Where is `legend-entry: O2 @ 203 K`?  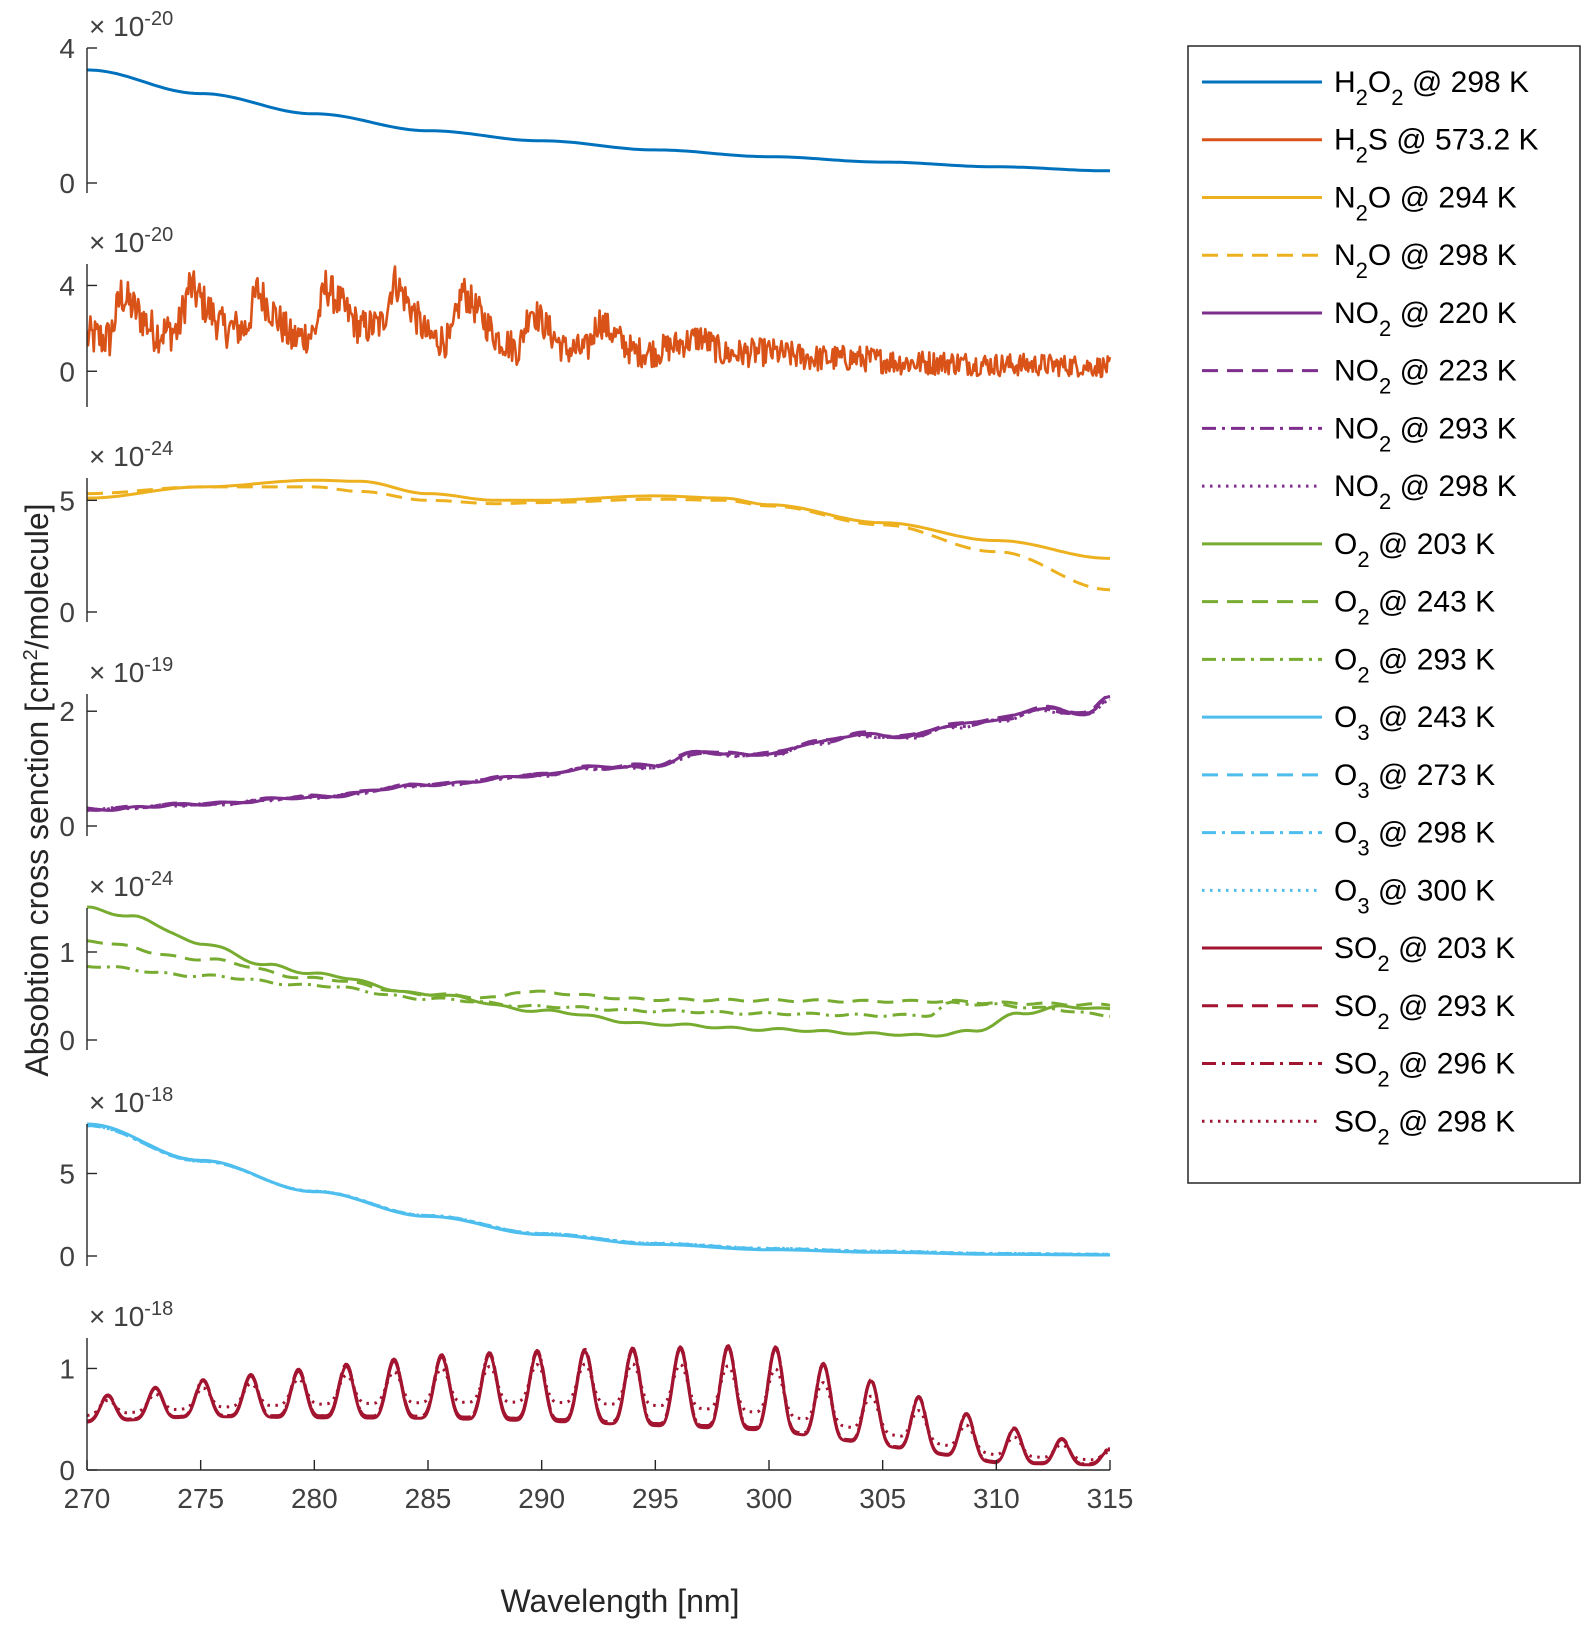
legend-entry: O2 @ 203 K is located at coordinates (1349, 549).